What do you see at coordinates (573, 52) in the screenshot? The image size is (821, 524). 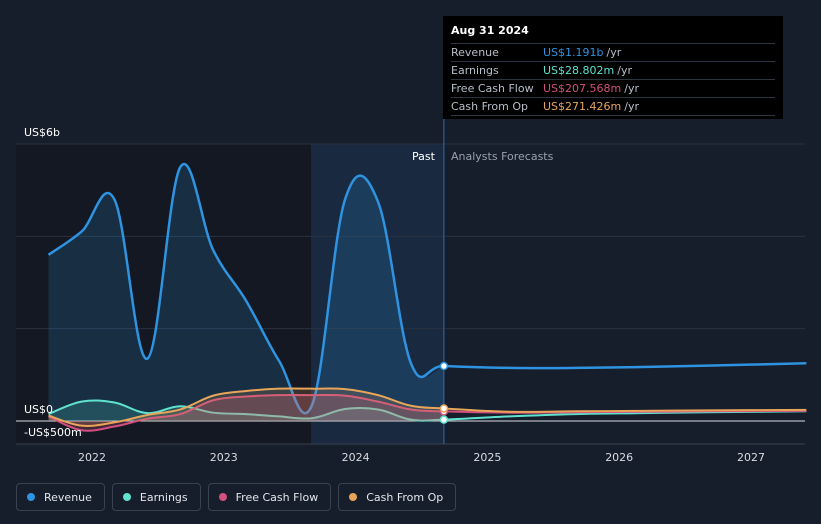 I see `tooltip-value: US$1.191b` at bounding box center [573, 52].